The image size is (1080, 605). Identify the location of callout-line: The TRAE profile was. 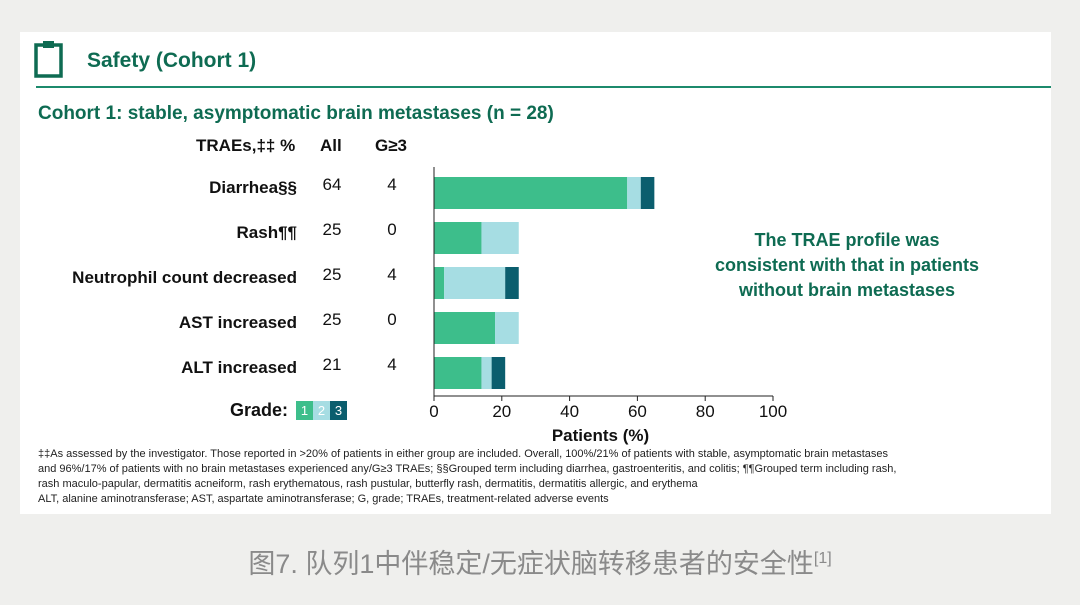
(847, 240).